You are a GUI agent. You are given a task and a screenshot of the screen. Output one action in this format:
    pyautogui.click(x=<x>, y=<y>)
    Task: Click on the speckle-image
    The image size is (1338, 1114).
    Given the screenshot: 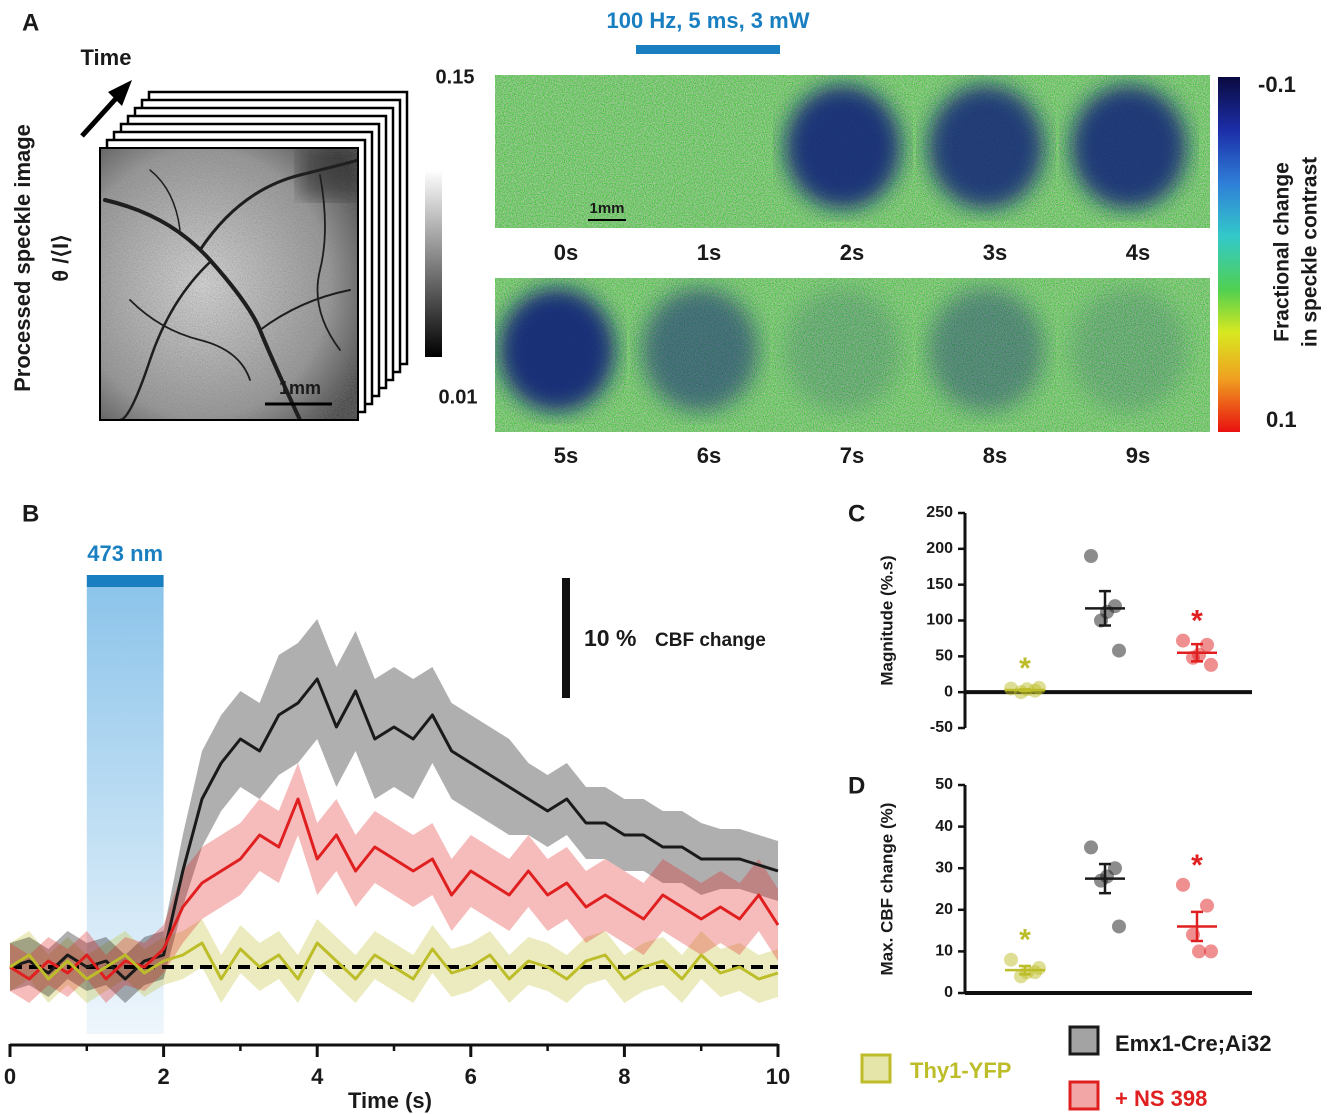 What is the action you would take?
    pyautogui.click(x=229, y=284)
    